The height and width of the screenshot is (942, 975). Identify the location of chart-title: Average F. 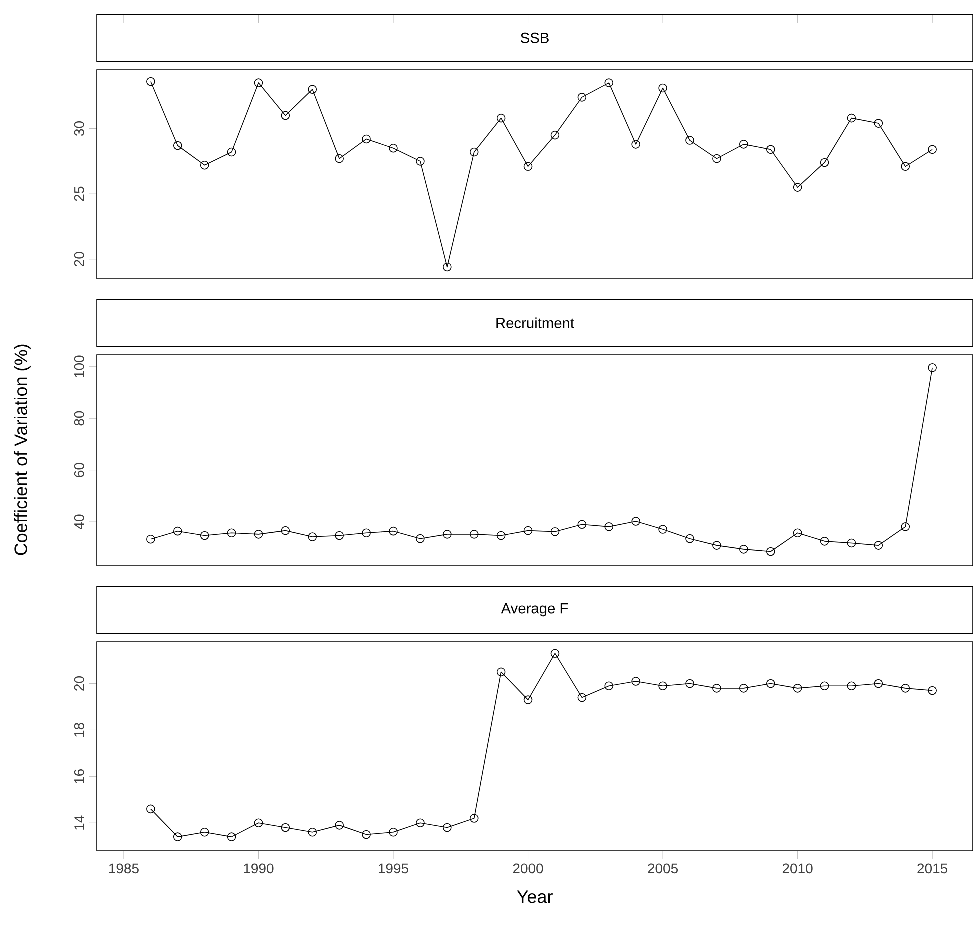
(534, 610).